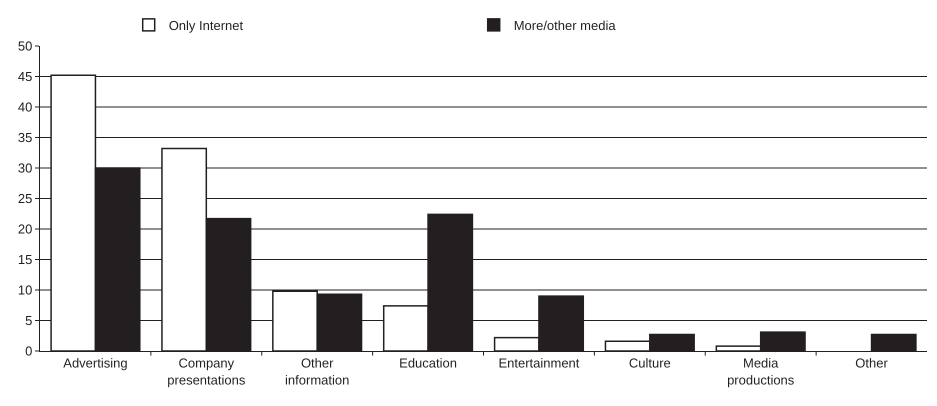  Describe the element at coordinates (206, 372) in the screenshot. I see `x-tick-label: Company presentations` at that location.